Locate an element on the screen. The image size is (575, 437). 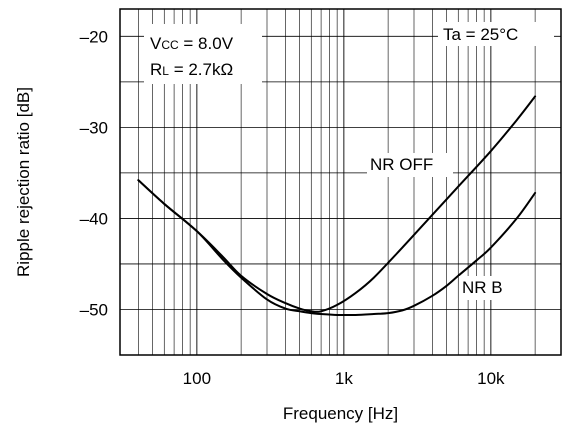
series-label-nr-b: NR B is located at coordinates (482, 287).